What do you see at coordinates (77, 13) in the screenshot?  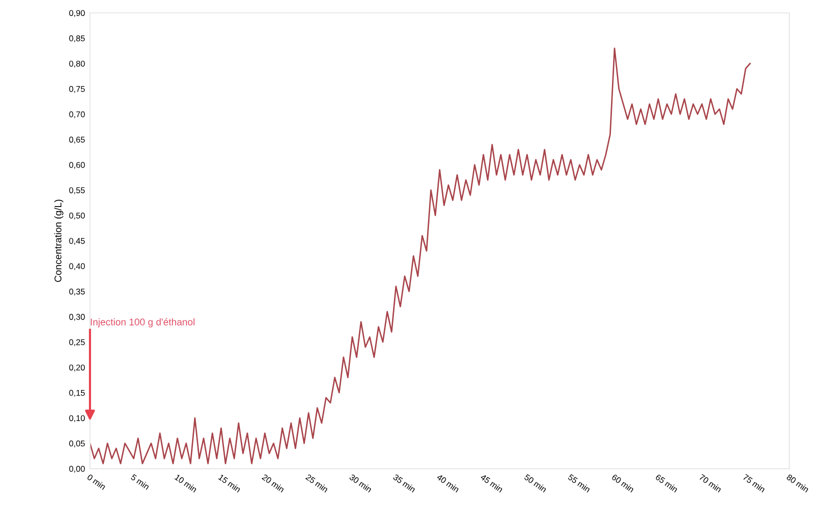 I see `y-tick-label: 0,90` at bounding box center [77, 13].